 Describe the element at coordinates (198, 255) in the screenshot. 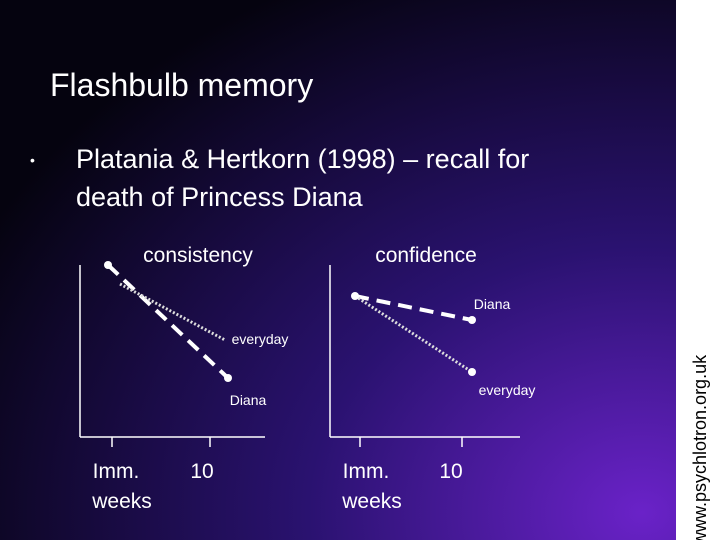

I see `chart-title: consistency` at that location.